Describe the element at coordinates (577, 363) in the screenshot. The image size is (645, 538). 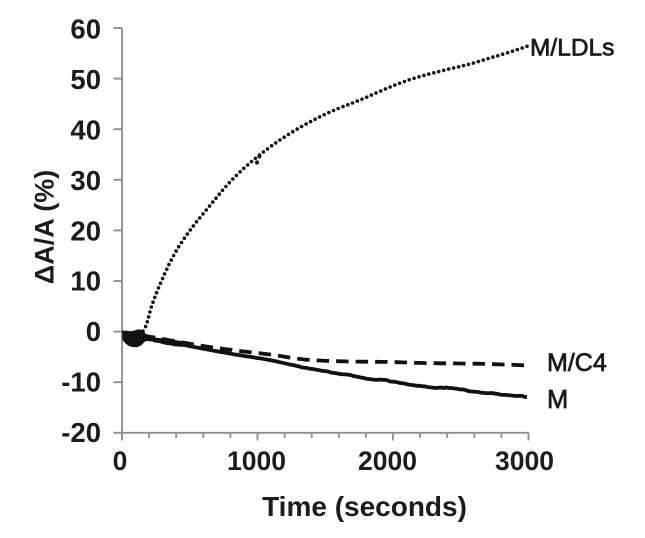
I see `svg-text: M/C4` at that location.